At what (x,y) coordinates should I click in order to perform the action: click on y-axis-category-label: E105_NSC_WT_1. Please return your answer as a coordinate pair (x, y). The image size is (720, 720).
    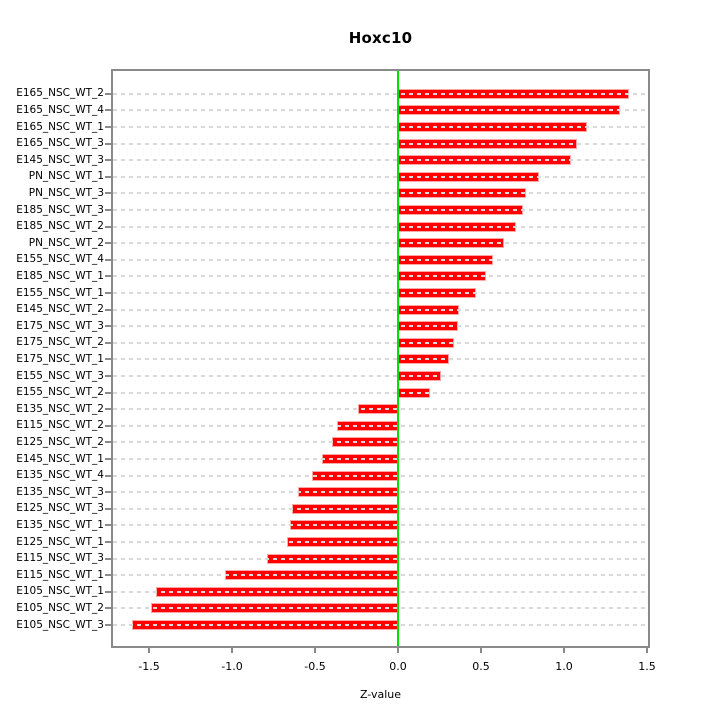
    Looking at the image, I should click on (60, 591).